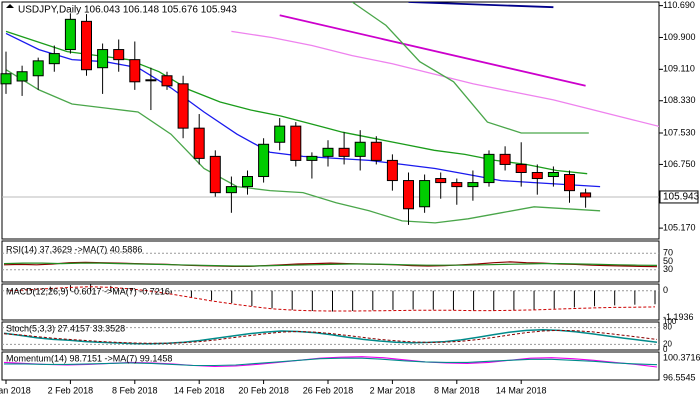  Describe the element at coordinates (670, 321) in the screenshot. I see `stoch-axis-label: 100` at that location.